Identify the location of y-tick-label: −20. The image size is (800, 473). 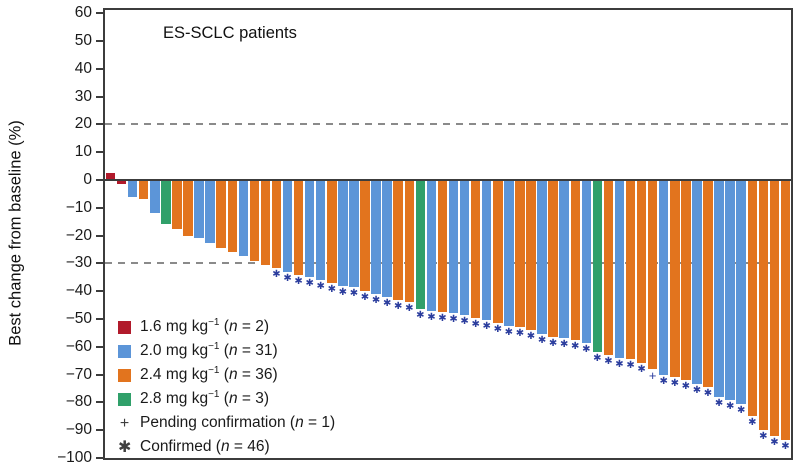
(78, 235).